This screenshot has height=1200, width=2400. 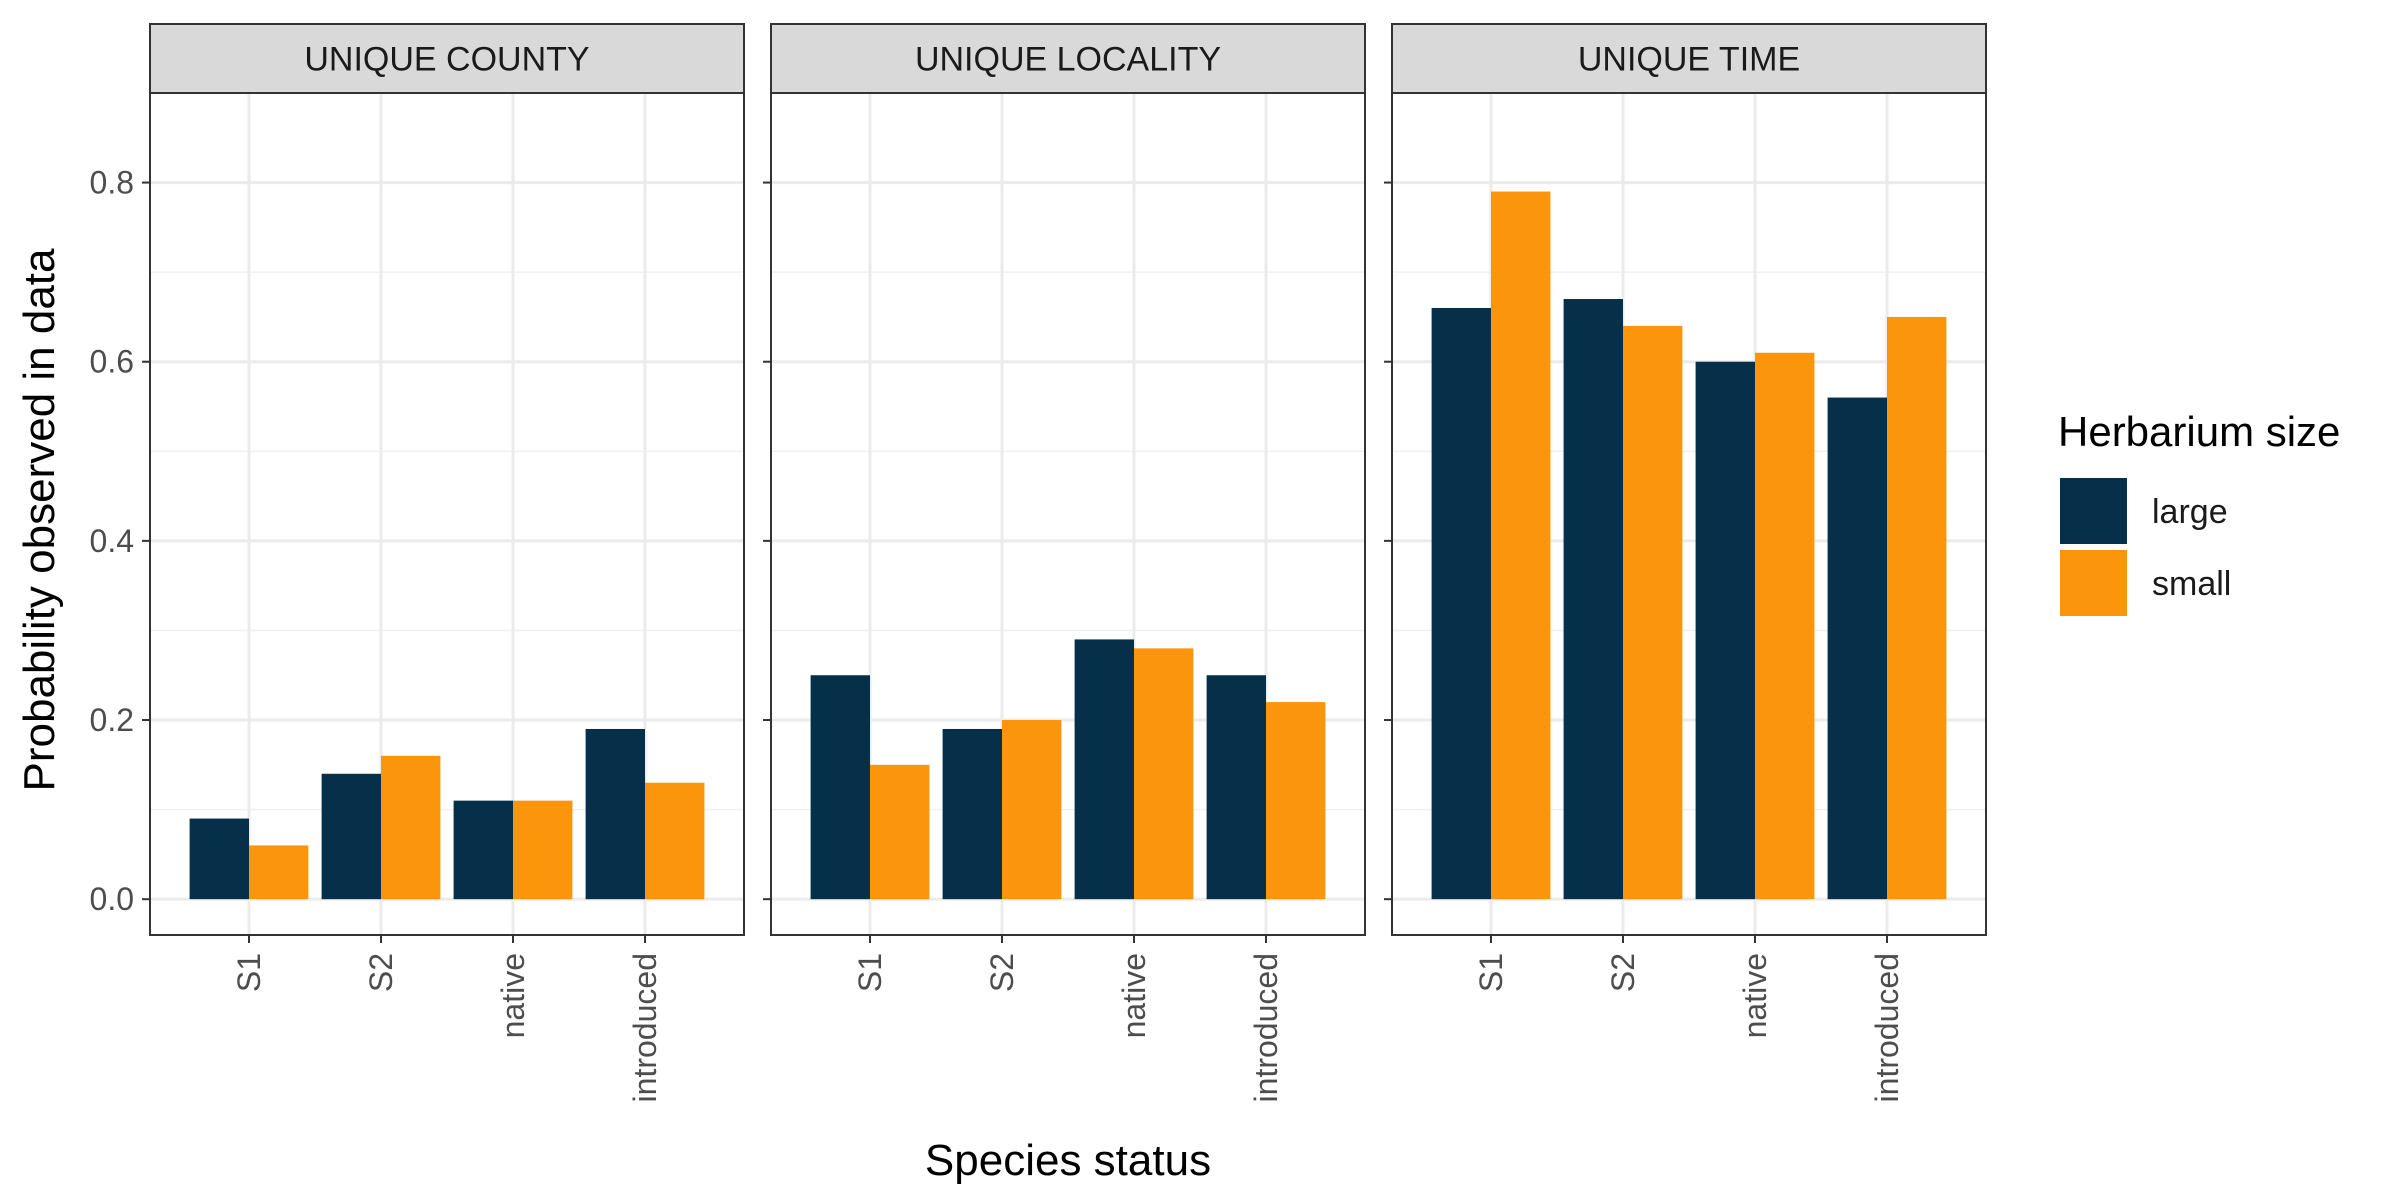 What do you see at coordinates (2093, 511) in the screenshot?
I see `legend-key-large` at bounding box center [2093, 511].